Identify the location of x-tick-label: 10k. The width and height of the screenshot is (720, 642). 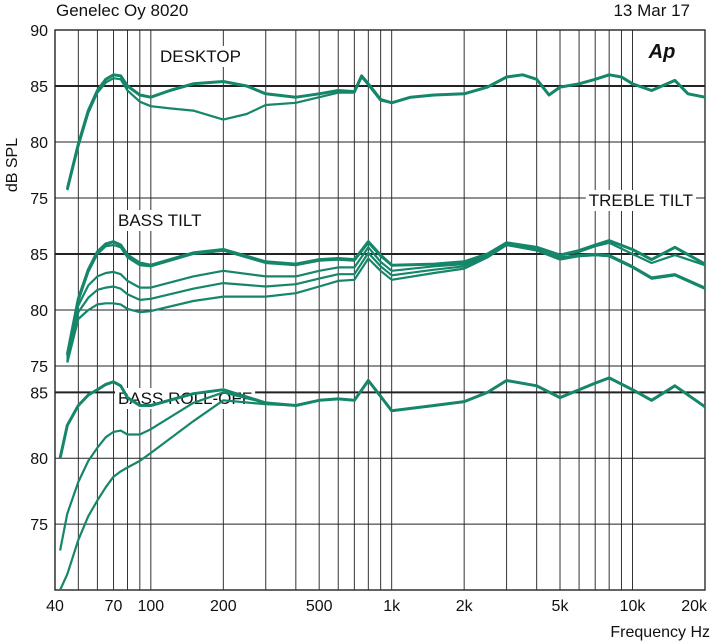
(633, 606).